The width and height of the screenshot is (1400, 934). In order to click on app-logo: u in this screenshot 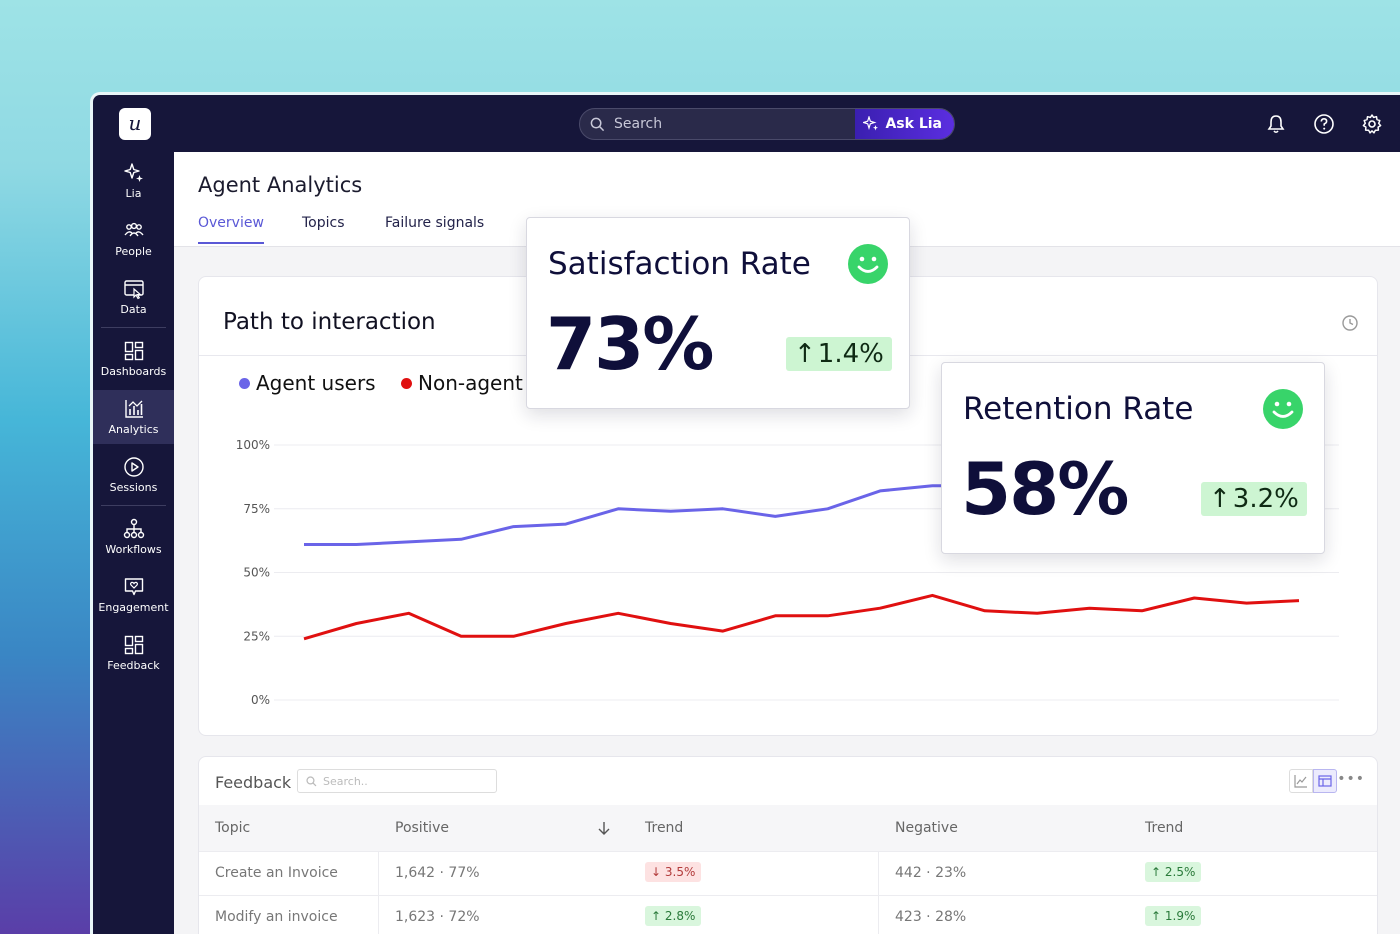, I will do `click(135, 124)`.